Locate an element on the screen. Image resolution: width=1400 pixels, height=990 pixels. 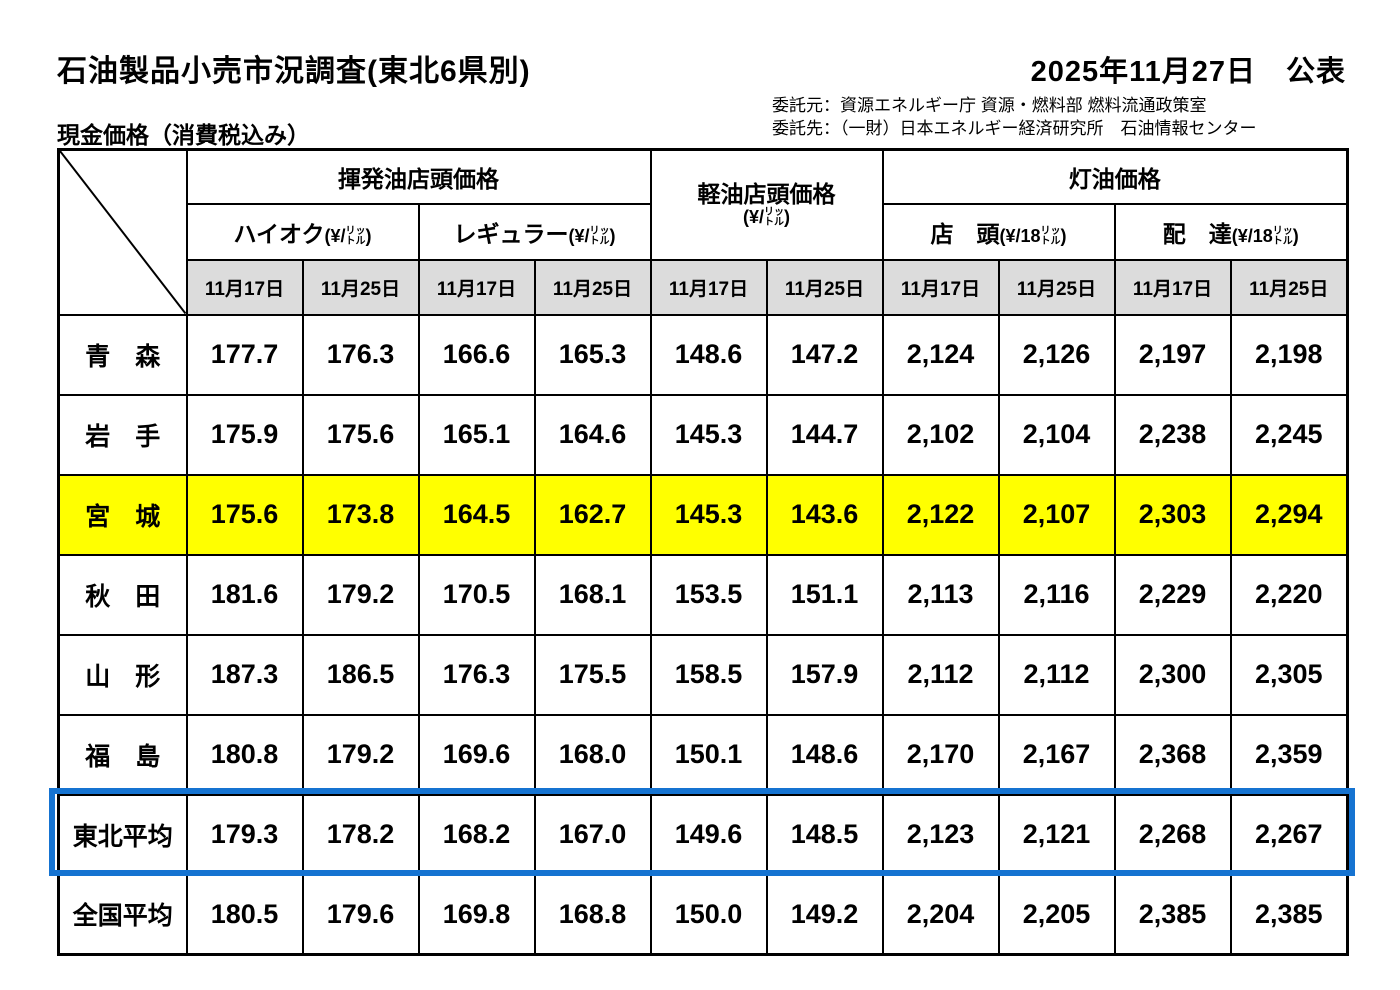
price-value-cell: 165.3 is located at coordinates (592, 354).